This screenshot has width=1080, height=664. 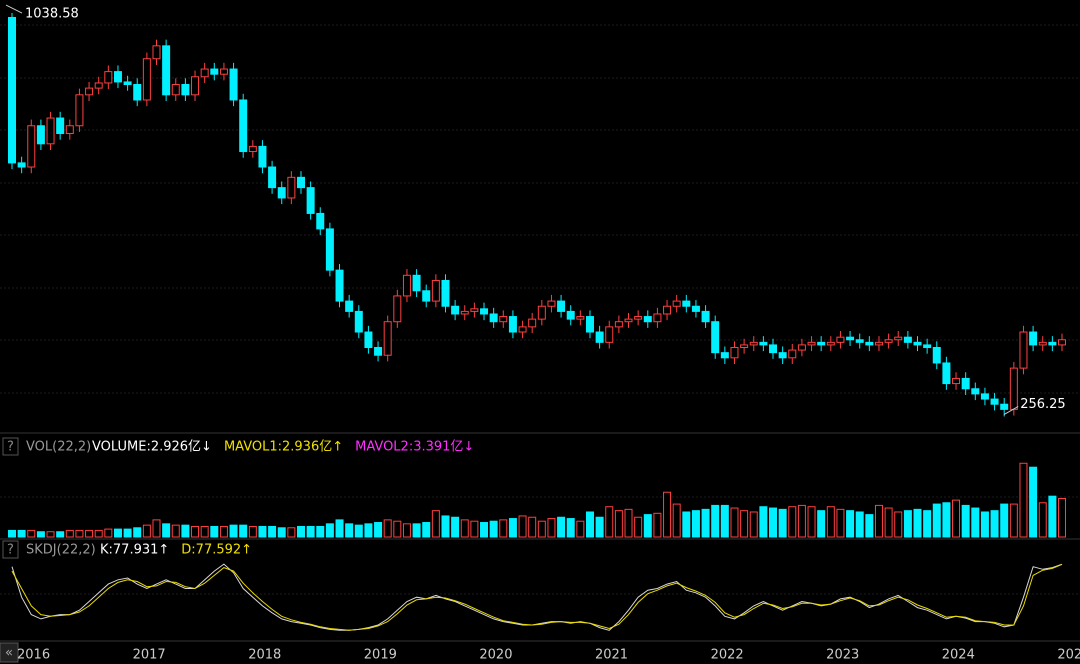 I want to click on x-tick-label: 2017, so click(x=149, y=655).